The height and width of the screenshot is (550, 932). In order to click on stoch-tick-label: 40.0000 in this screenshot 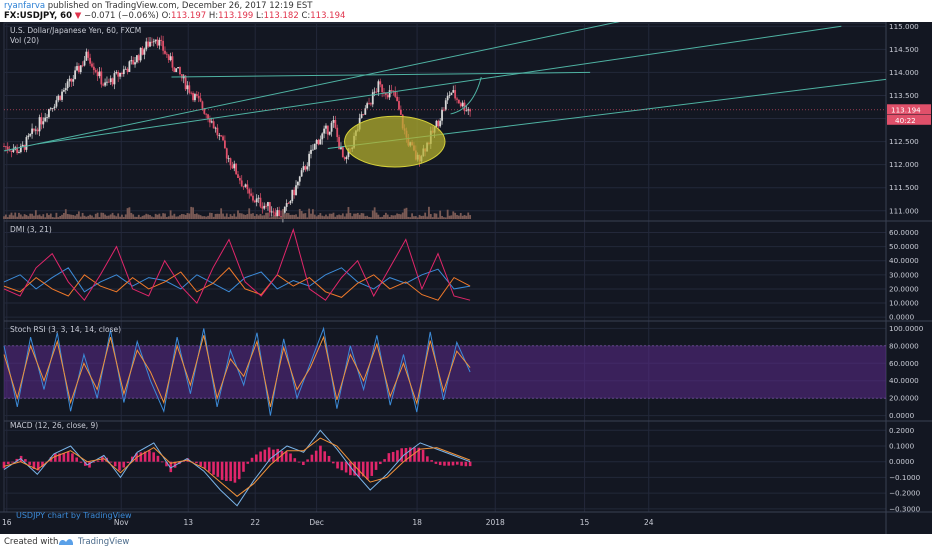, I will do `click(904, 380)`.